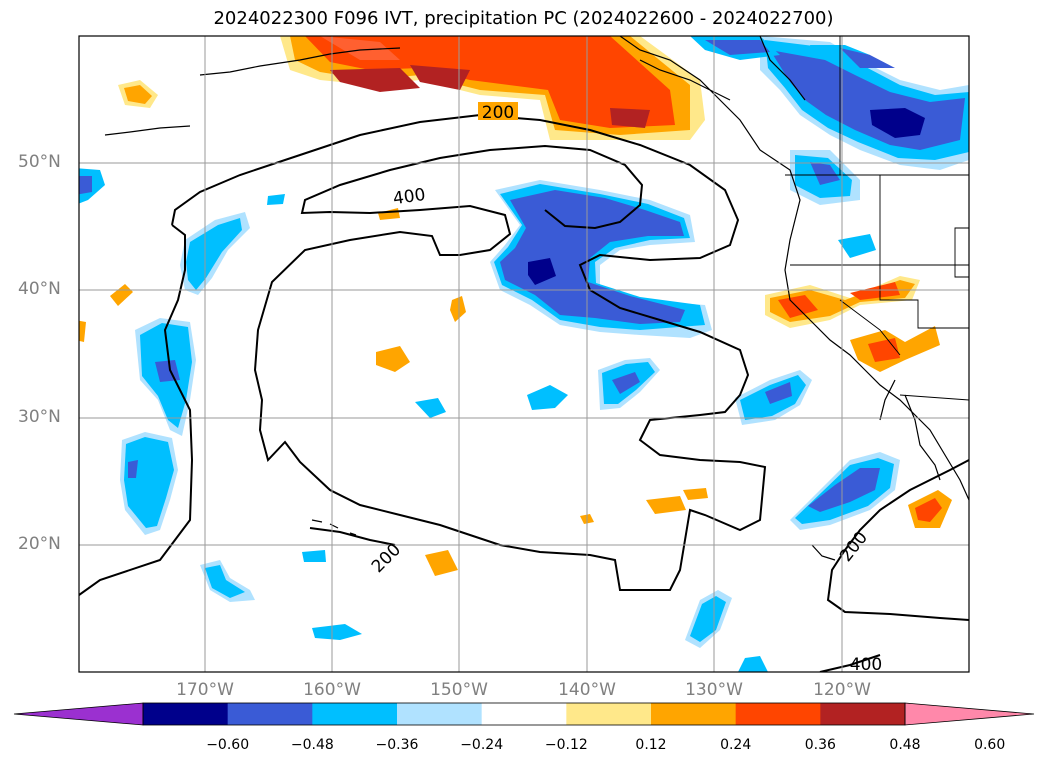 The height and width of the screenshot is (765, 1047). What do you see at coordinates (459, 690) in the screenshot?
I see `lon-label: 150°W` at bounding box center [459, 690].